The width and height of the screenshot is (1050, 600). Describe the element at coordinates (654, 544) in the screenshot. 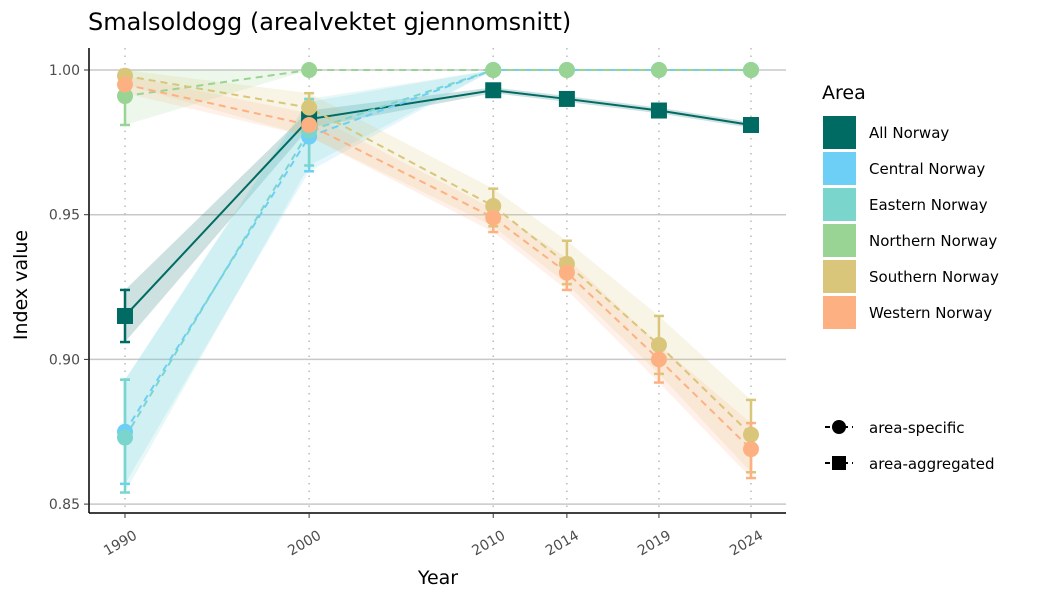

I see `x-tick-label: 2019` at that location.